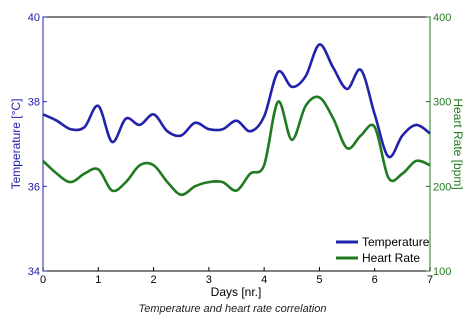 The image size is (465, 324). I want to click on left-y-tick-label: 40, so click(34, 18).